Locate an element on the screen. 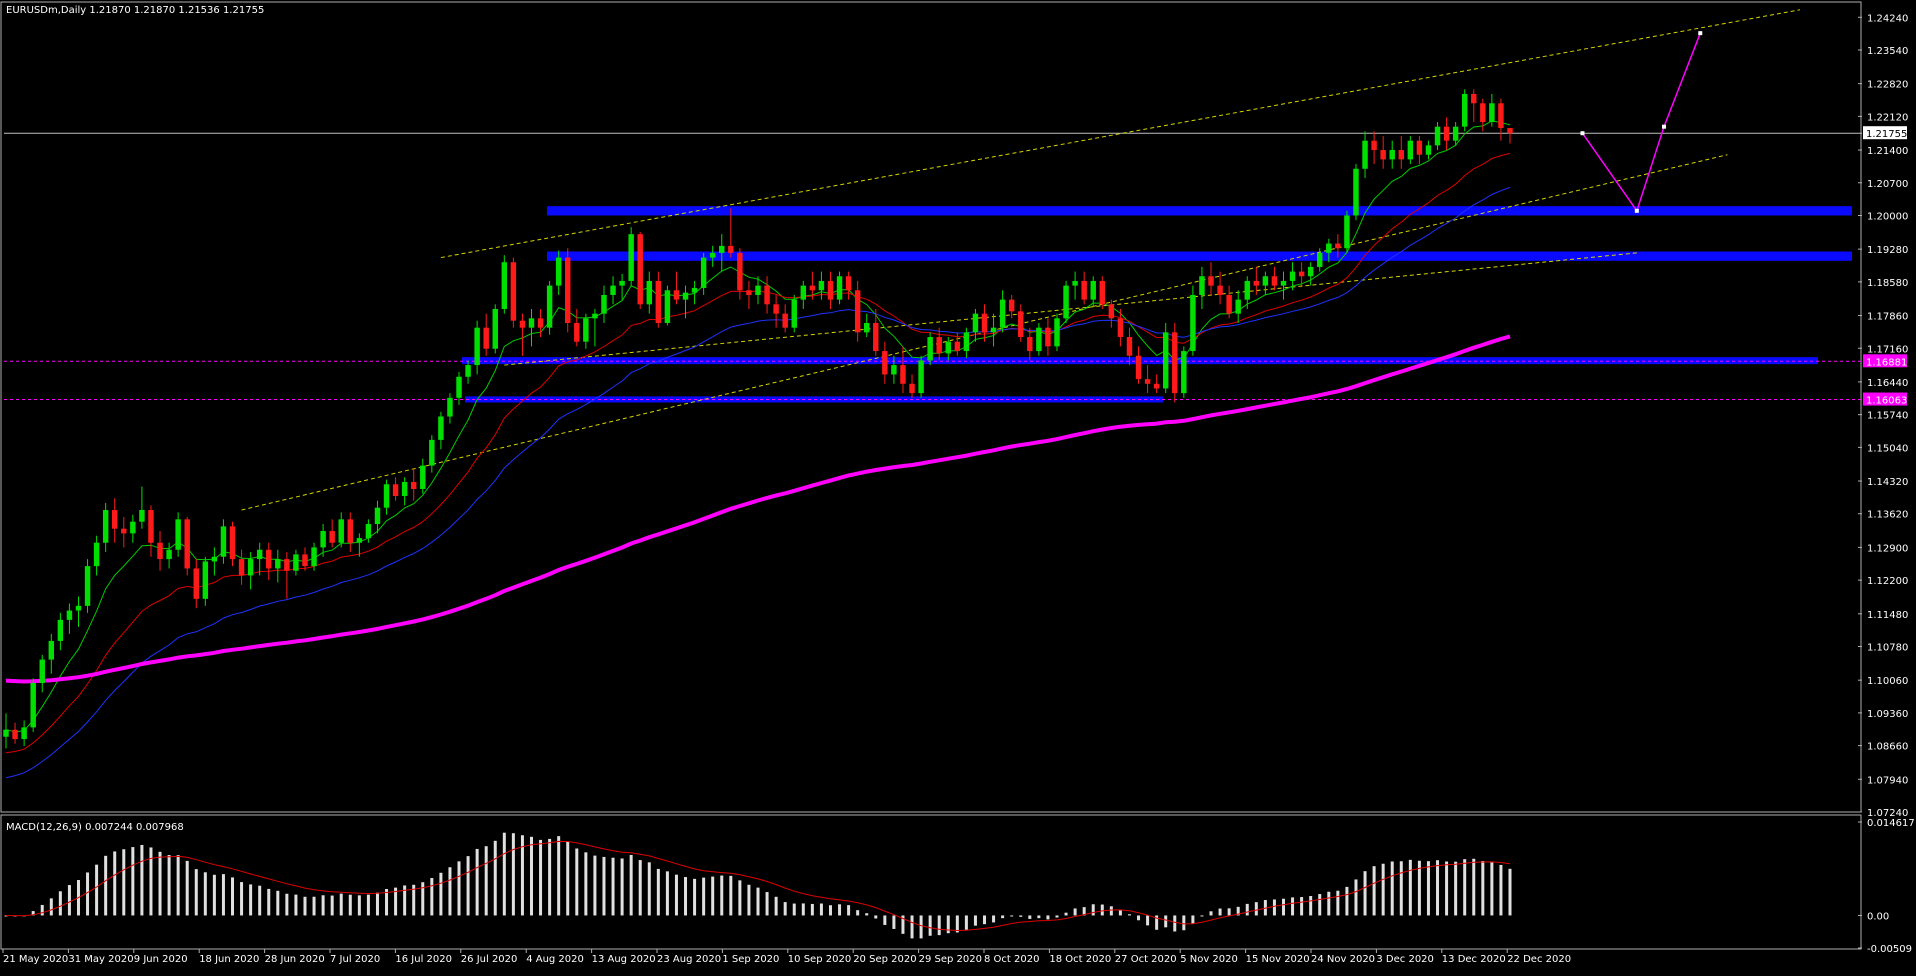  channel-trendline is located at coordinates (1070, 309).